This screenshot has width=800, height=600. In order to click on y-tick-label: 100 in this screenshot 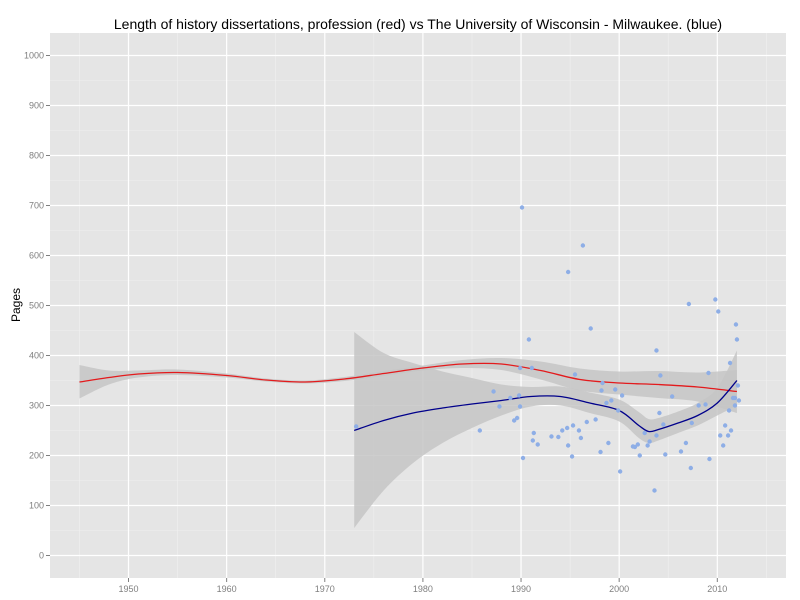, I will do `click(36, 506)`.